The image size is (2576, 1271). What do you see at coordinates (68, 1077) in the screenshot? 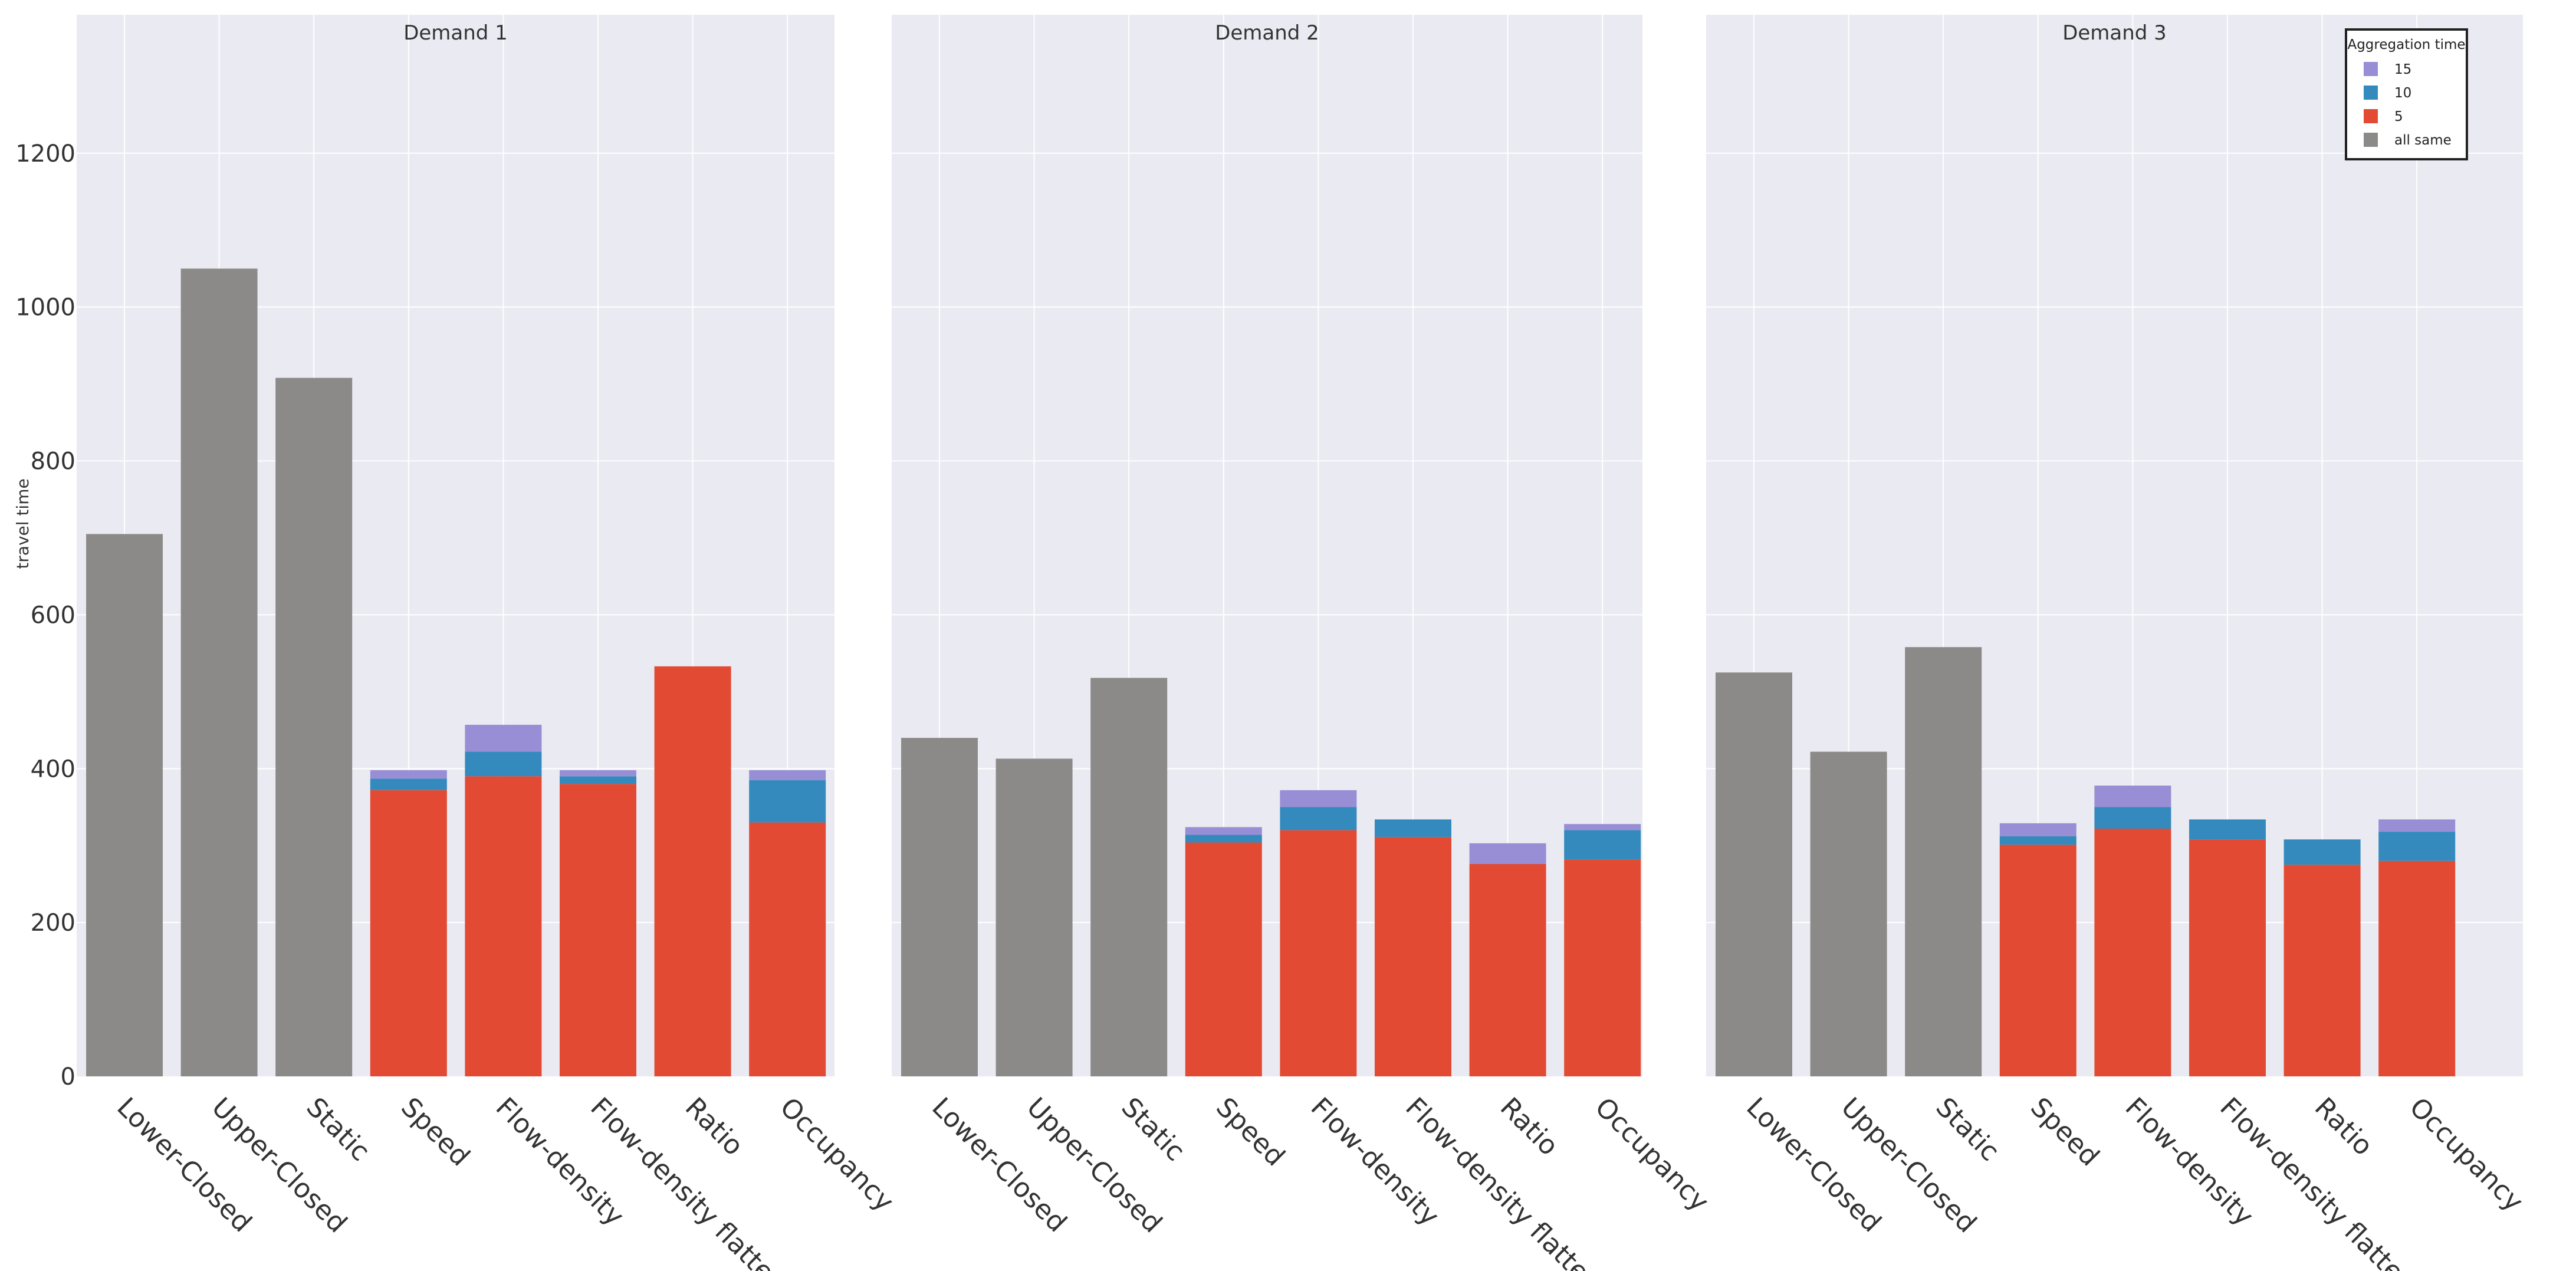
I see `y-tick-label: 0` at bounding box center [68, 1077].